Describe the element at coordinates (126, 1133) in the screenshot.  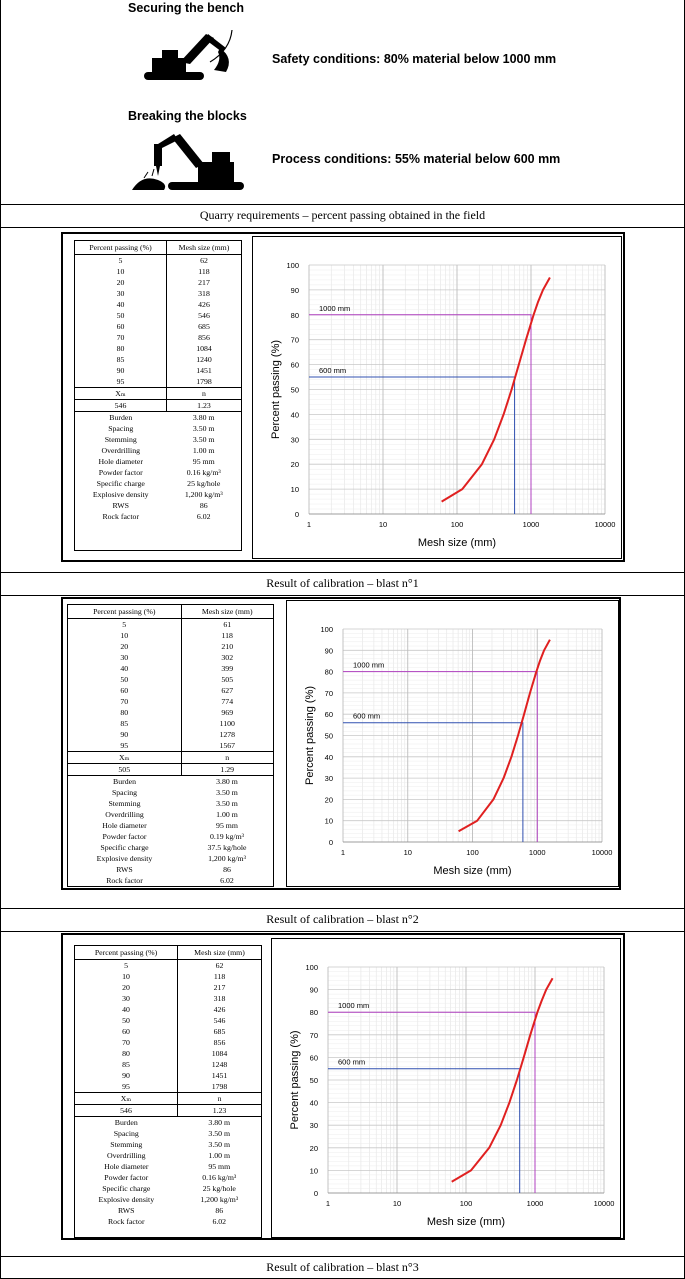
I see `table-cell: Spacing` at that location.